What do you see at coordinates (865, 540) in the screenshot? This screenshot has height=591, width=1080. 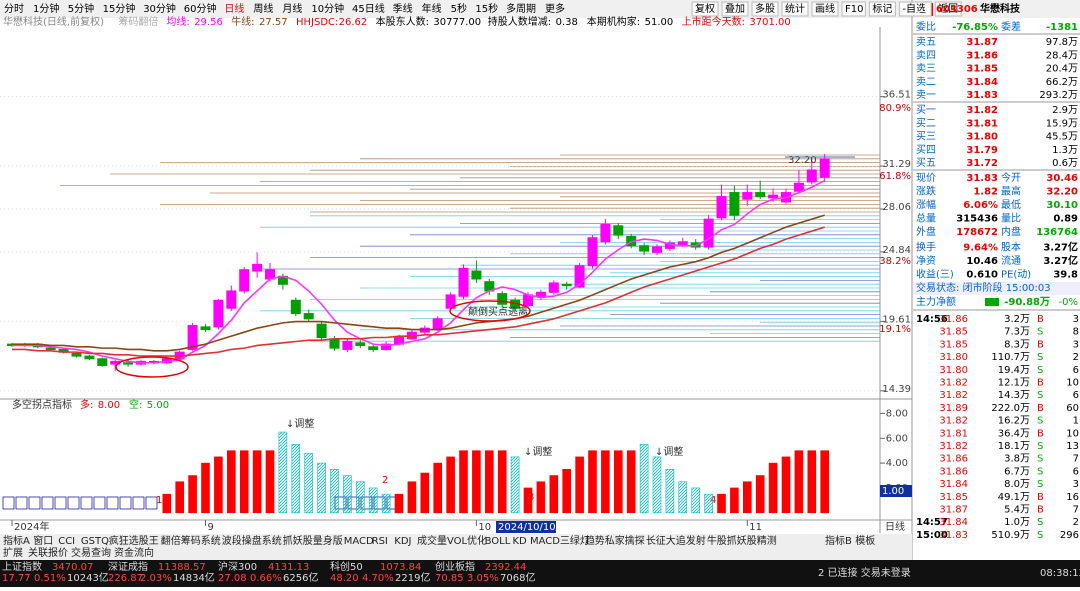 I see `indicator-tab: 模板` at bounding box center [865, 540].